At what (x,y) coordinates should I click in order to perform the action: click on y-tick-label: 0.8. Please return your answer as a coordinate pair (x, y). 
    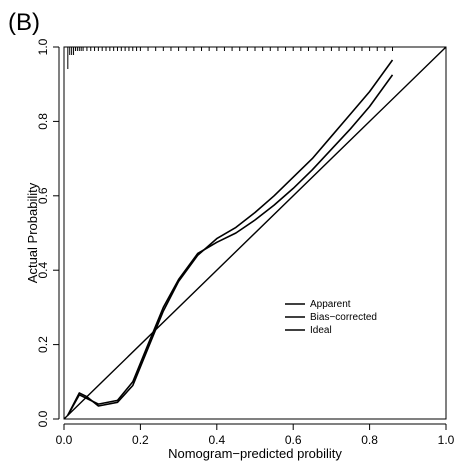
    Looking at the image, I should click on (43, 121).